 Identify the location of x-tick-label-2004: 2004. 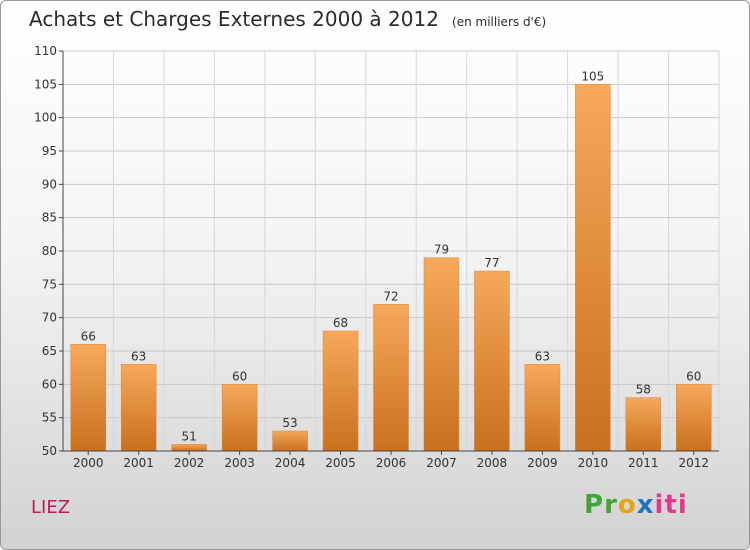
(290, 463).